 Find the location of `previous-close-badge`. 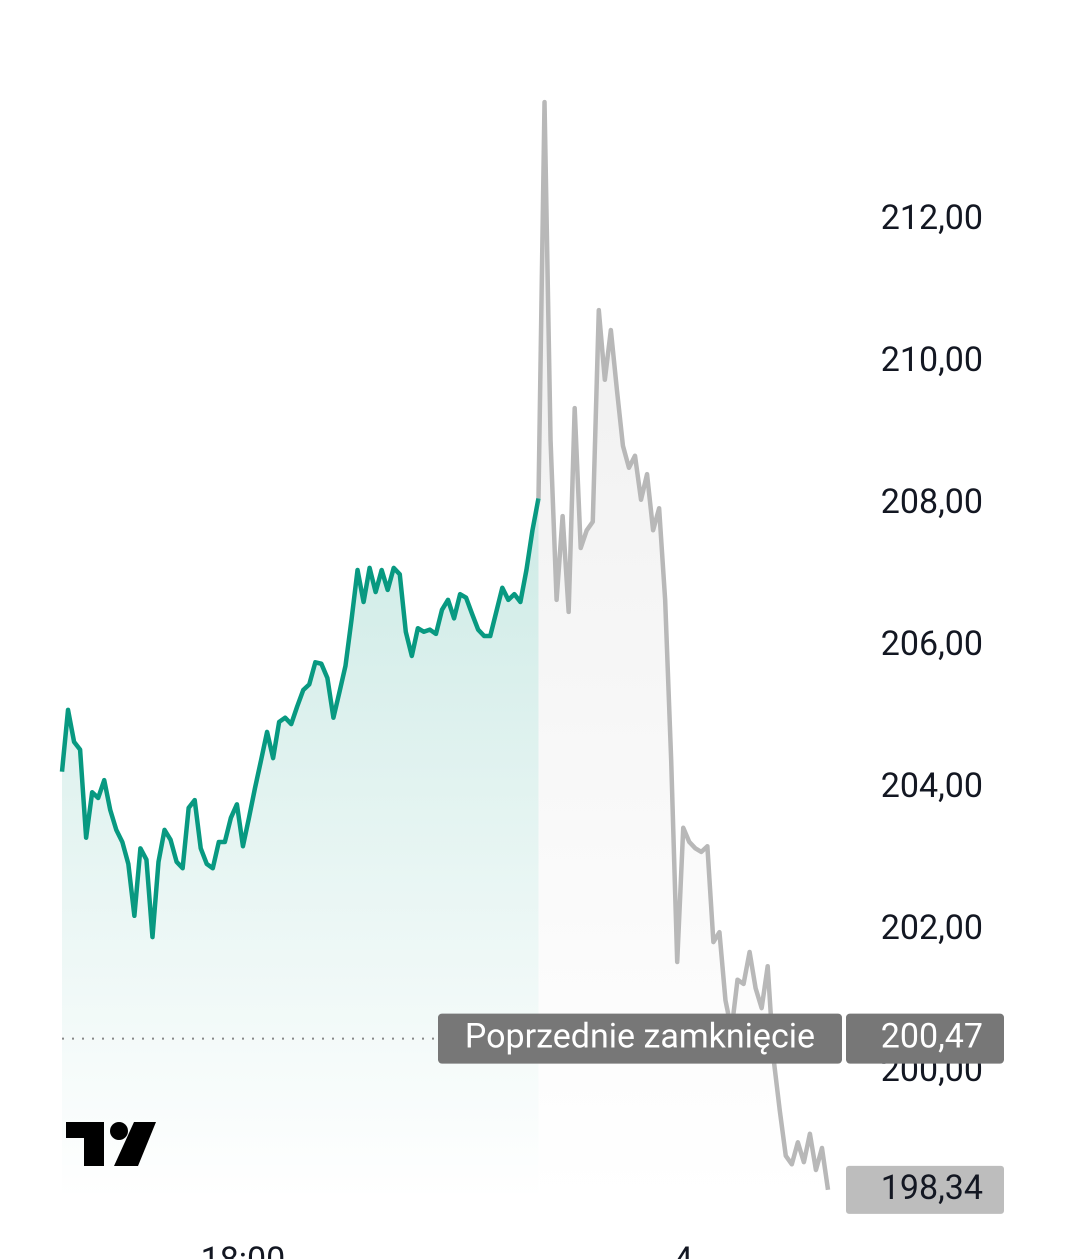

previous-close-badge is located at coordinates (640, 1038).